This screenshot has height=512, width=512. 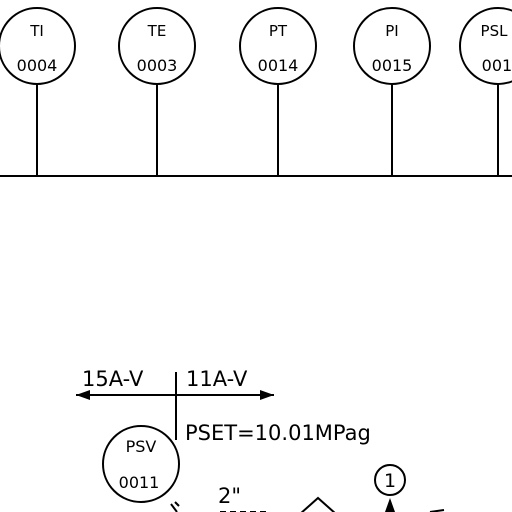 What do you see at coordinates (485, 91) in the screenshot?
I see `instrument-psl: PSL 0017` at bounding box center [485, 91].